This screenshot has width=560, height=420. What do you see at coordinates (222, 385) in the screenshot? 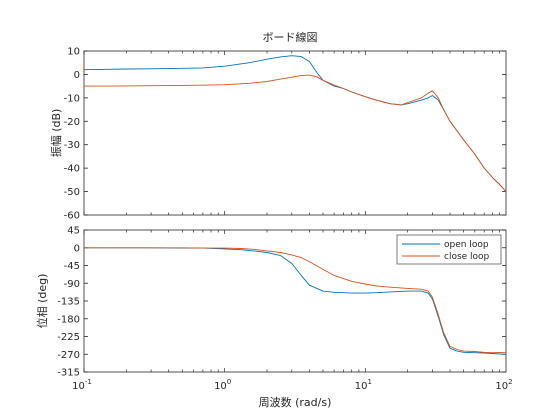
I see `x-tick-label: 10⁰` at bounding box center [222, 385].